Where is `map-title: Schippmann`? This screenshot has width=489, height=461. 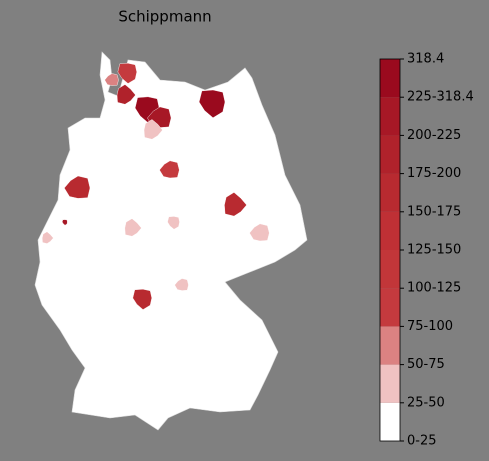 map-title: Schippmann is located at coordinates (164, 17).